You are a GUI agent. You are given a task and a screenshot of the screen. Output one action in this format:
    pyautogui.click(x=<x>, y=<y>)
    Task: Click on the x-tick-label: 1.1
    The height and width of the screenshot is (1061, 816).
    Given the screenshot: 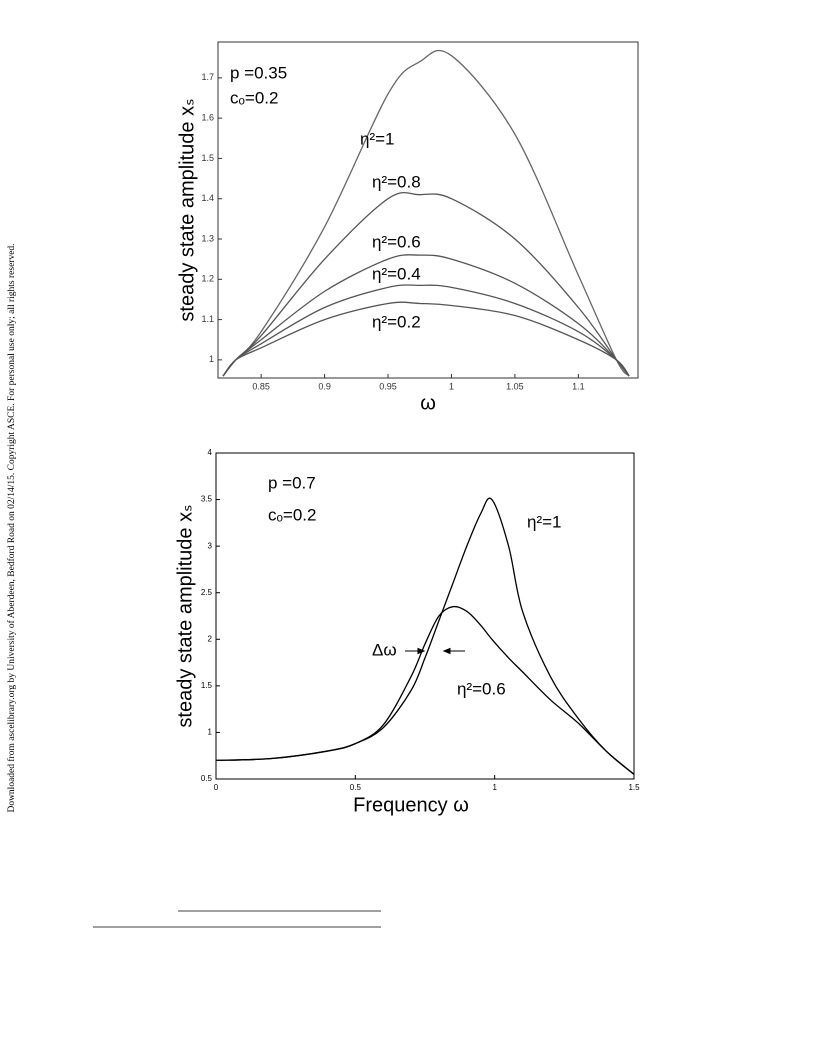 What is the action you would take?
    pyautogui.click(x=578, y=386)
    